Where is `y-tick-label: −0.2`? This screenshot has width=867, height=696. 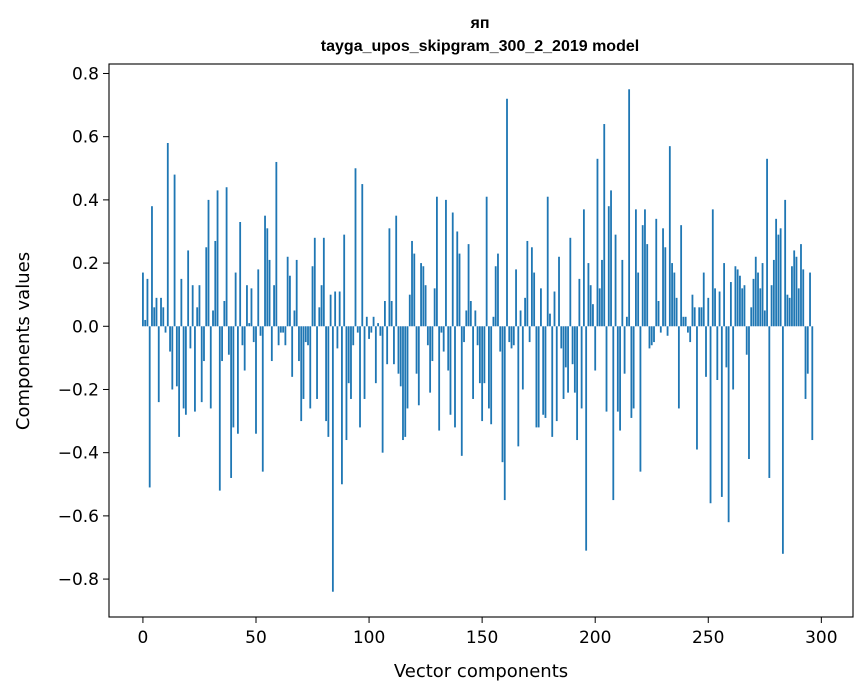 y-tick-label: −0.2 is located at coordinates (78, 390).